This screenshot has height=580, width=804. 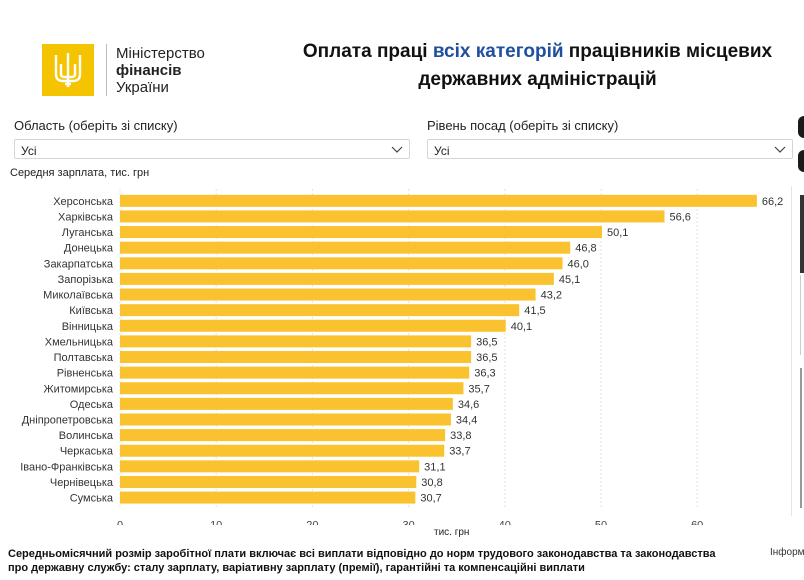 What do you see at coordinates (86, 436) in the screenshot?
I see `category-label: Волинська` at bounding box center [86, 436].